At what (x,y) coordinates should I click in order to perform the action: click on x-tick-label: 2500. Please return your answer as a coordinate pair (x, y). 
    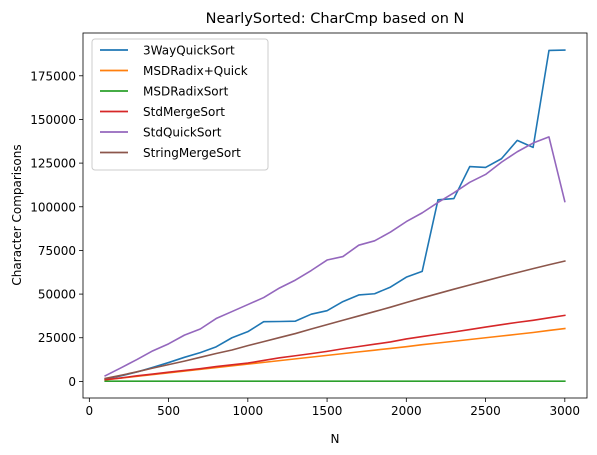
    Looking at the image, I should click on (485, 411).